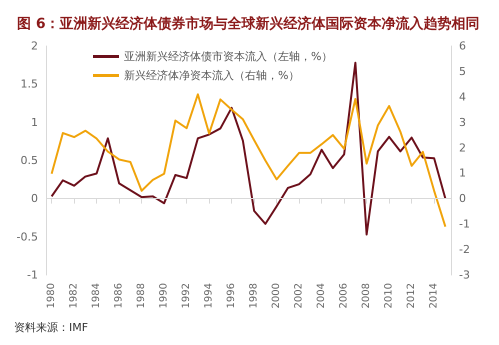  Describe the element at coordinates (464, 275) in the screenshot. I see `y2-tick-label: -3` at that location.